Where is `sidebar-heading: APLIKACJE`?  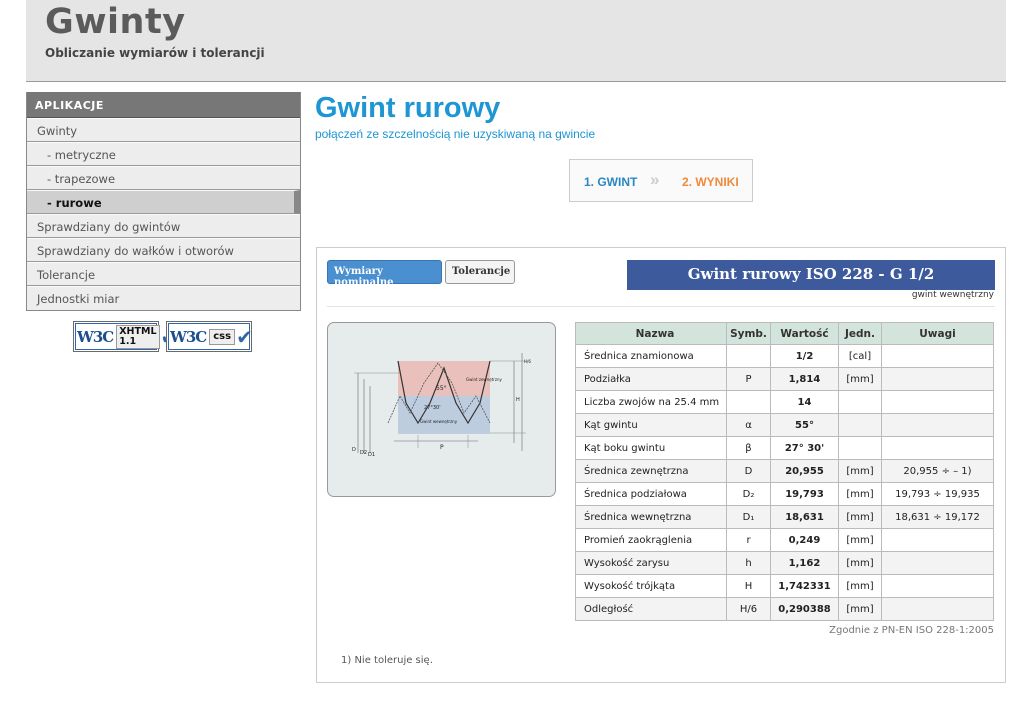
sidebar-heading: APLIKACJE is located at coordinates (163, 105).